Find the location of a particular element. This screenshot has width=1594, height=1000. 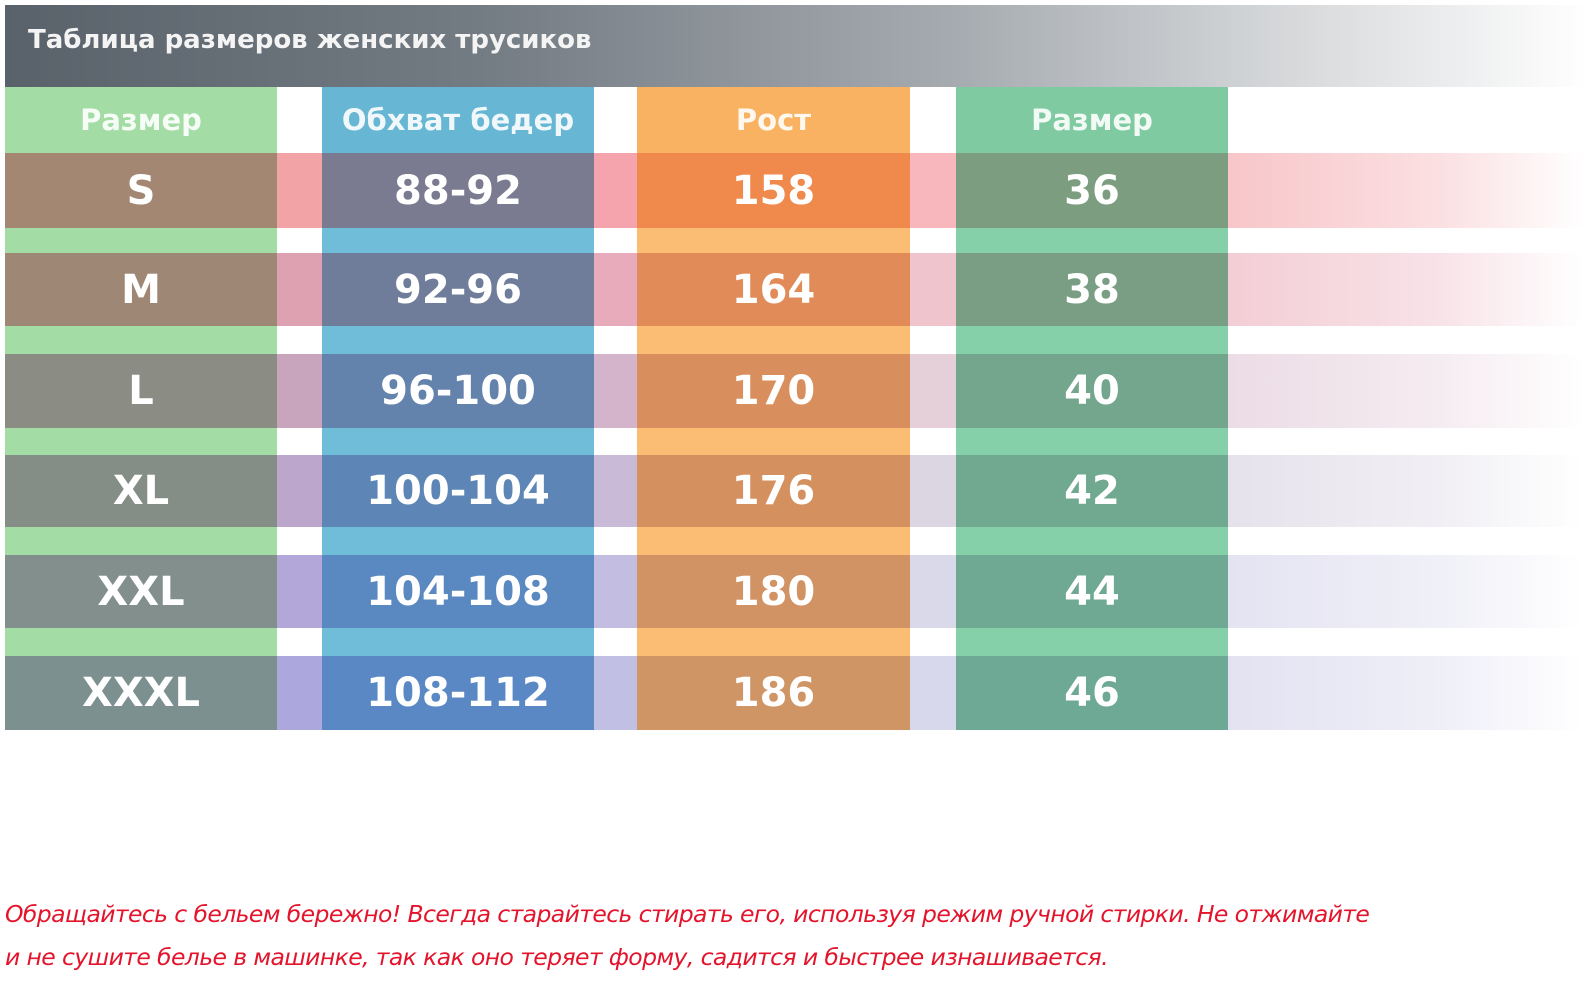

cell-ru-size: 40 is located at coordinates (1092, 391).